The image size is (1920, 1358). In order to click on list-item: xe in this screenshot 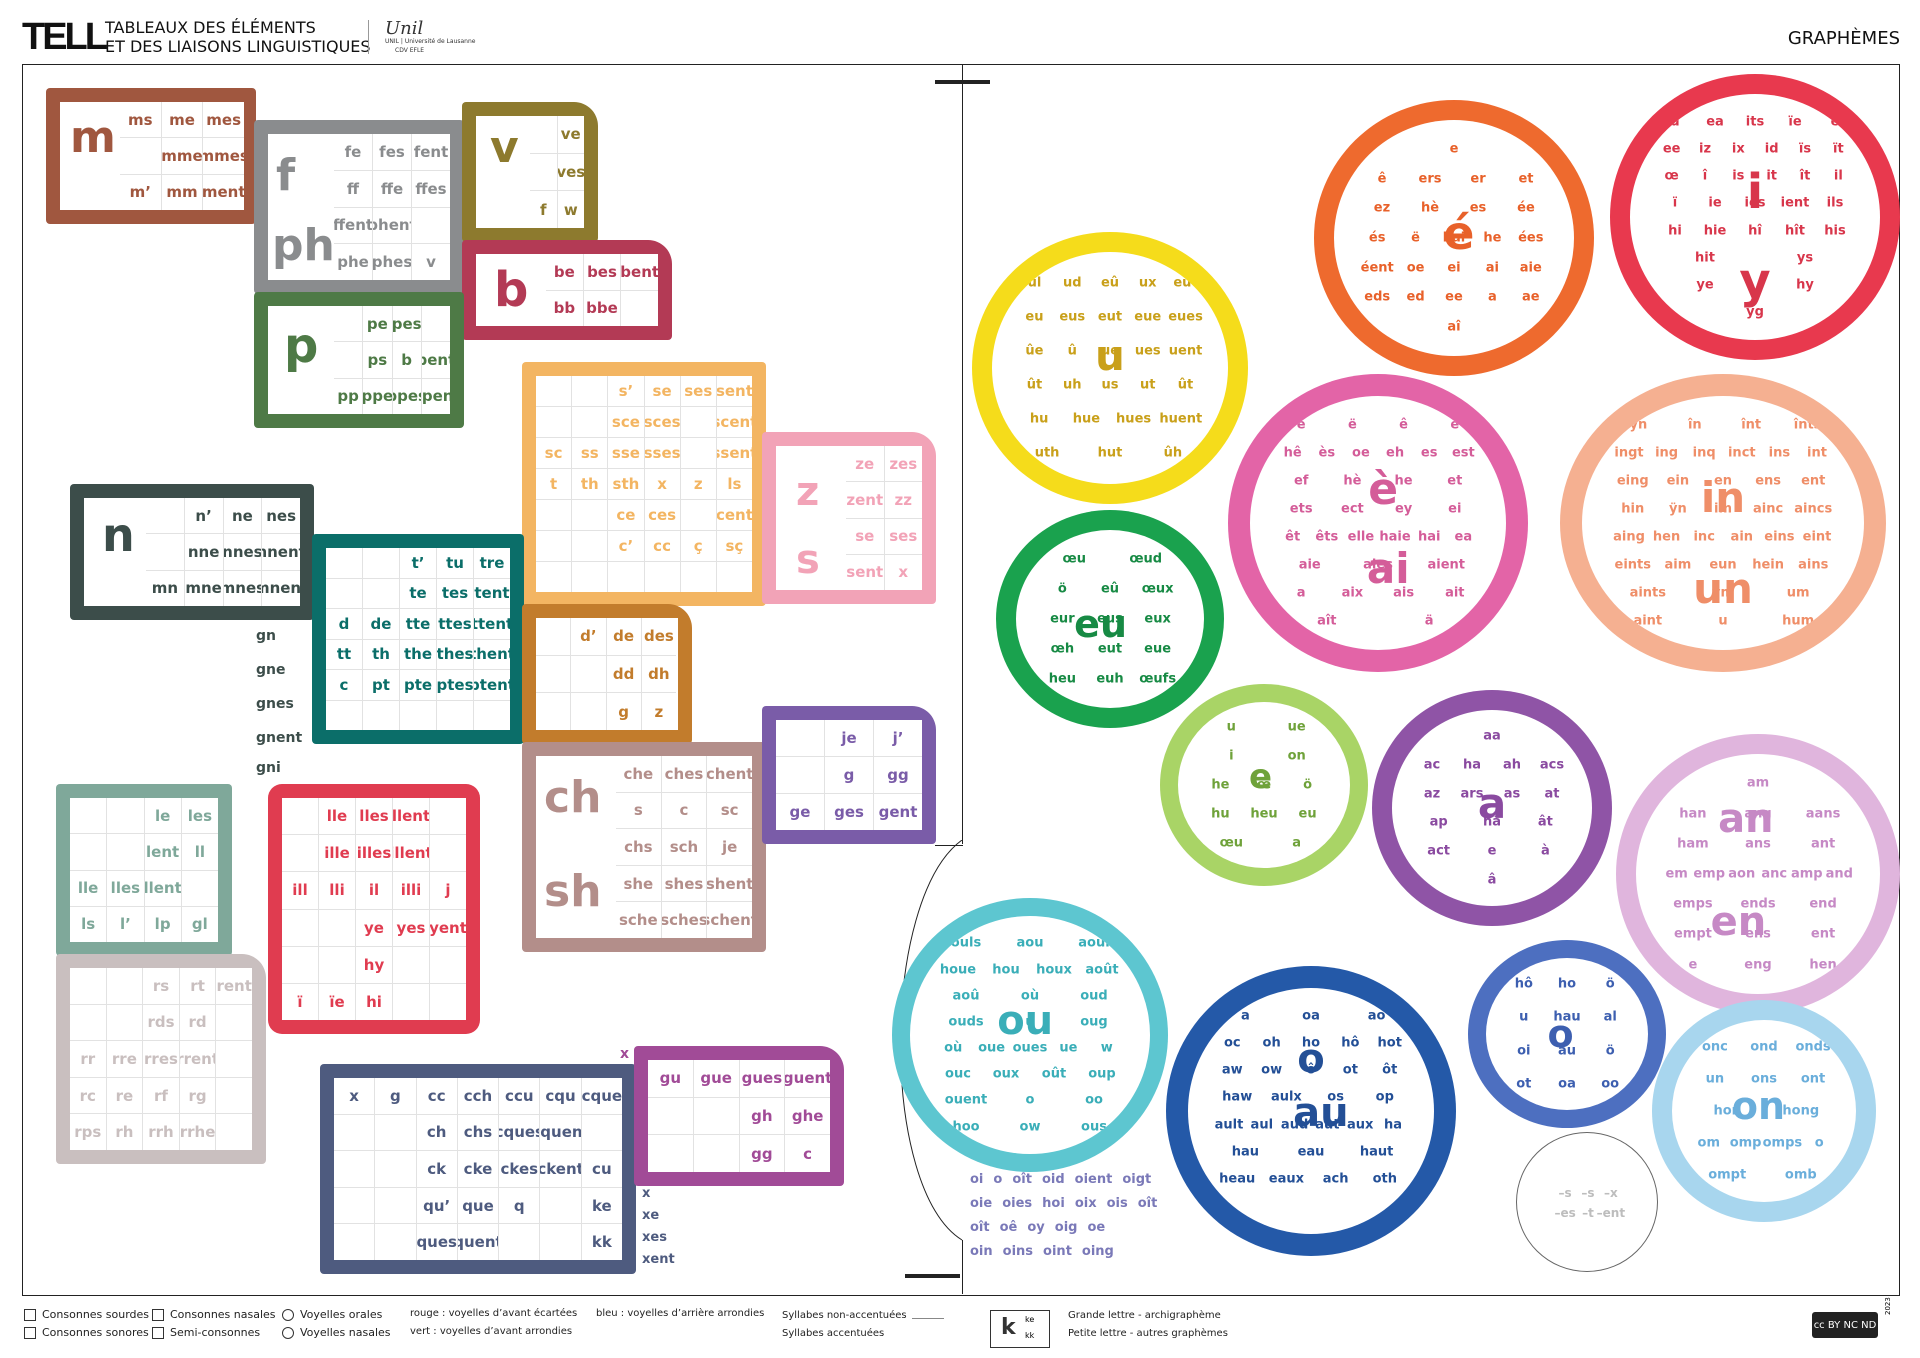, I will do `click(651, 1215)`.